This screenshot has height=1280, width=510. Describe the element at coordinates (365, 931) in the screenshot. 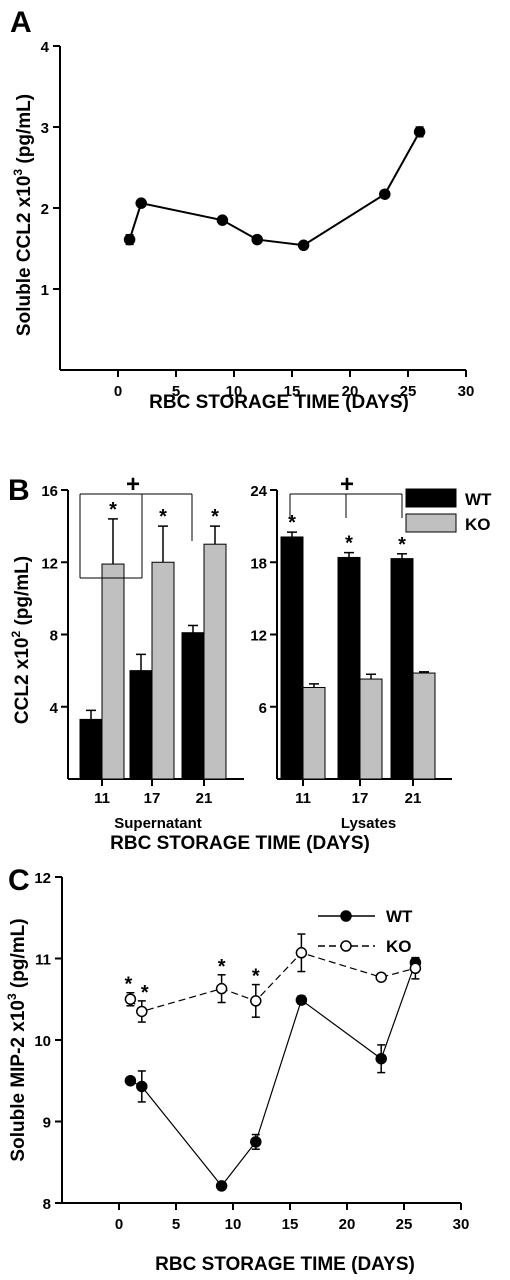

I see `panel-c-legend: WT KO` at that location.